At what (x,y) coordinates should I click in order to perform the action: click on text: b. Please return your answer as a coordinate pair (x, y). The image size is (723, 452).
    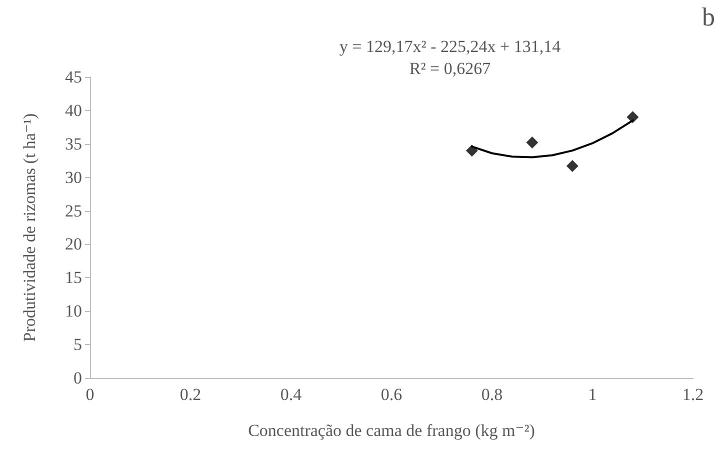
    Looking at the image, I should click on (708, 17).